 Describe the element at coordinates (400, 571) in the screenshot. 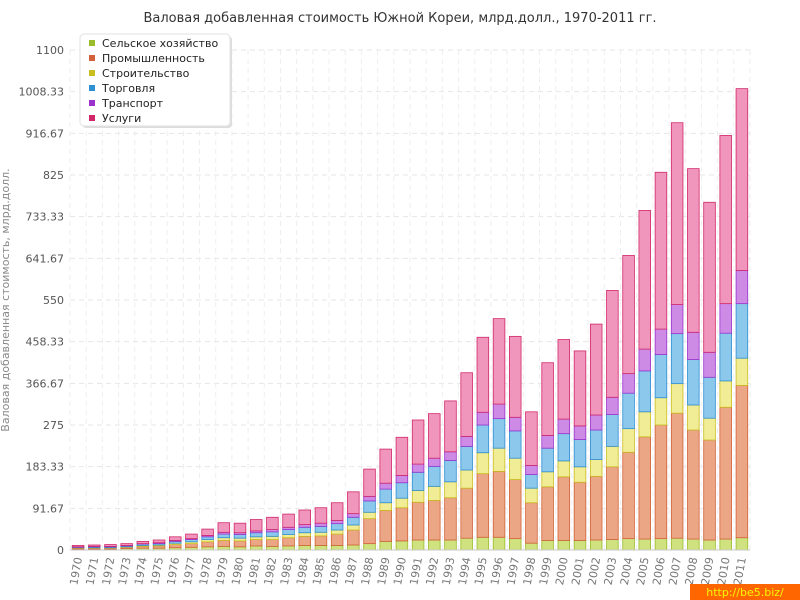

I see `x-tick-label: 1990` at that location.